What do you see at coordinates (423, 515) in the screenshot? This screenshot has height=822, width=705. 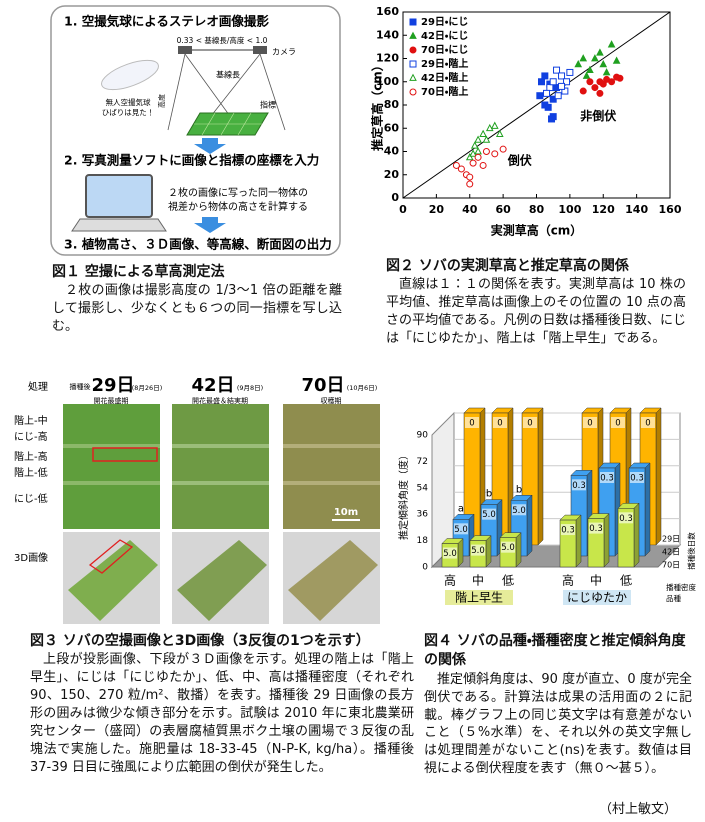 I see `y-tick-label: 36` at bounding box center [423, 515].